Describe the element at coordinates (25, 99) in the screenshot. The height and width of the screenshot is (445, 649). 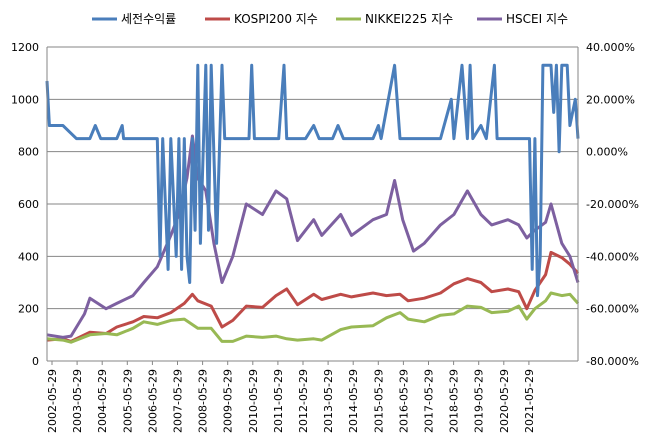
I see `y-left-tick-label: 1000` at that location.